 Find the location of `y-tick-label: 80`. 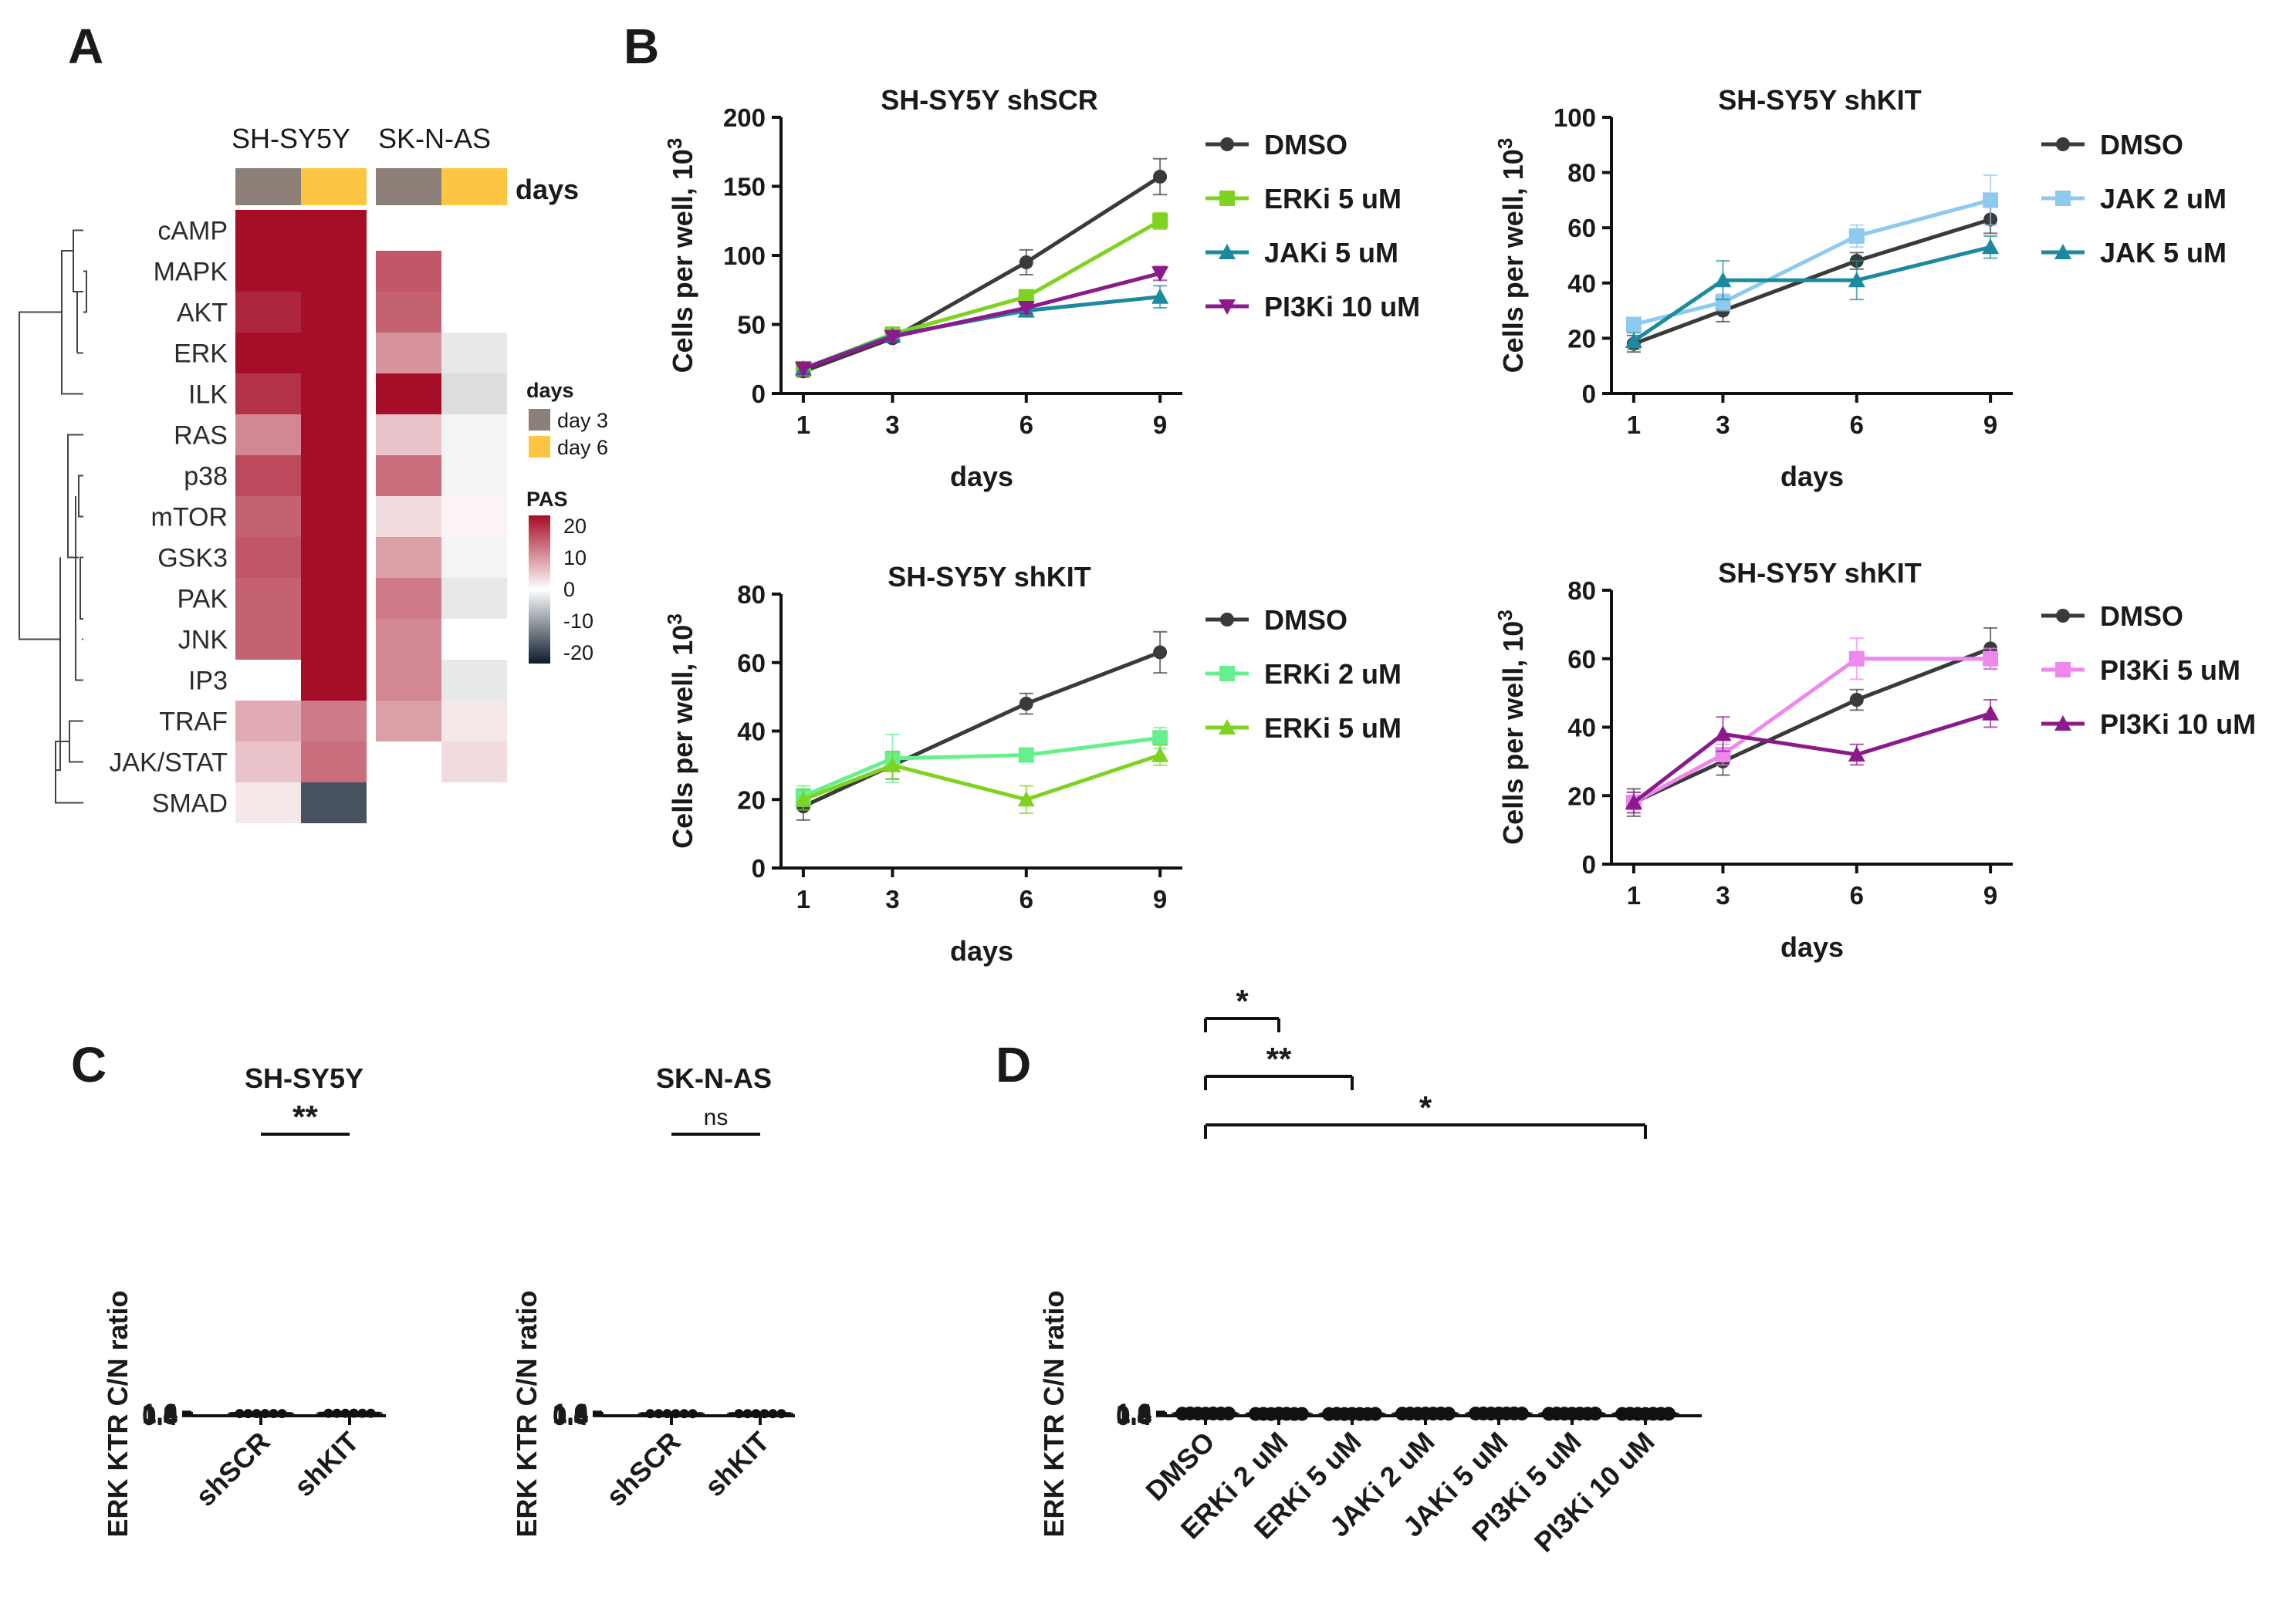

y-tick-label: 80 is located at coordinates (751, 594).